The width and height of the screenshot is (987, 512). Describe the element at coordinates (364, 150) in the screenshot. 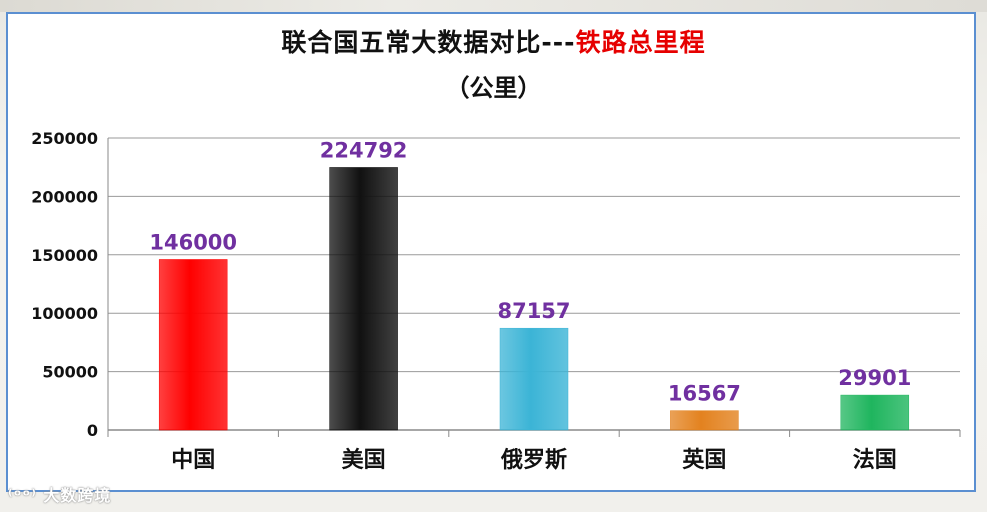

I see `data-label: 224792` at that location.